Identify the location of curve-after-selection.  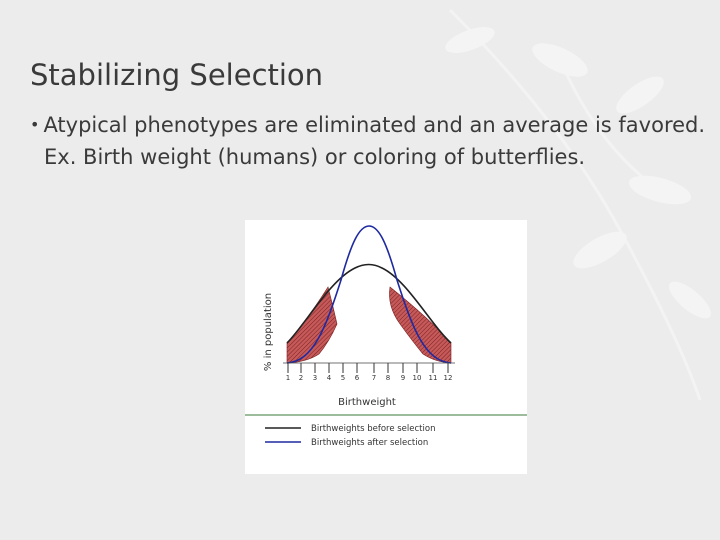
(369, 294).